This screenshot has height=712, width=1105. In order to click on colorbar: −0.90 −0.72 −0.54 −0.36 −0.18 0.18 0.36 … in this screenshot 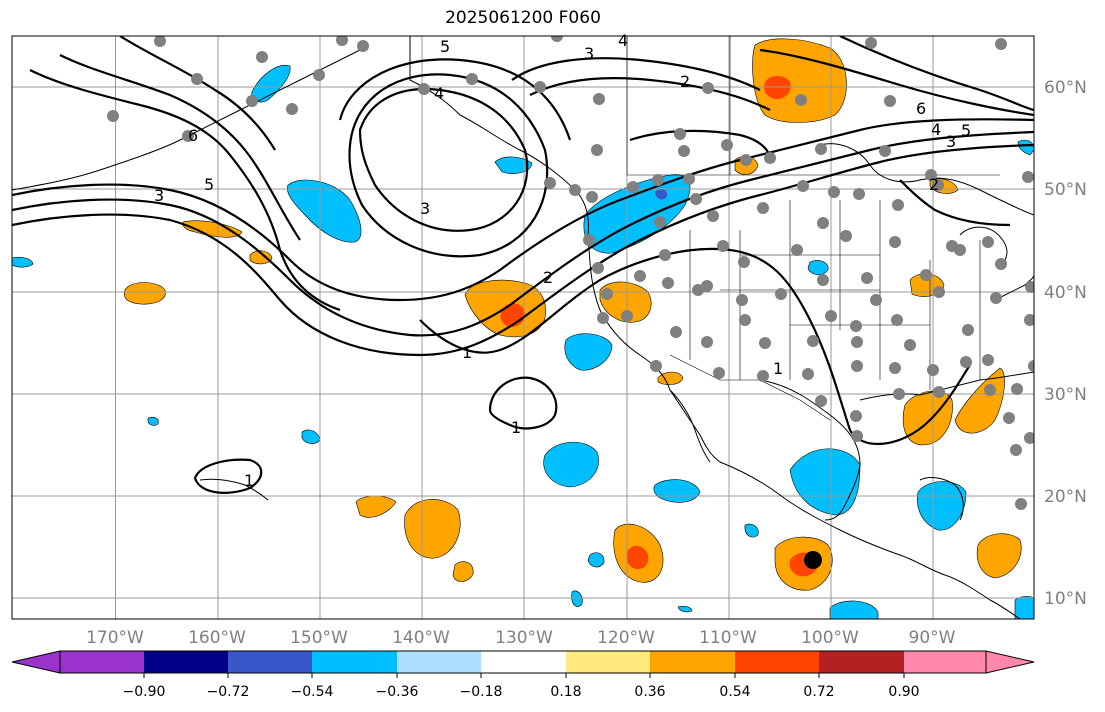, I will do `click(523, 675)`.